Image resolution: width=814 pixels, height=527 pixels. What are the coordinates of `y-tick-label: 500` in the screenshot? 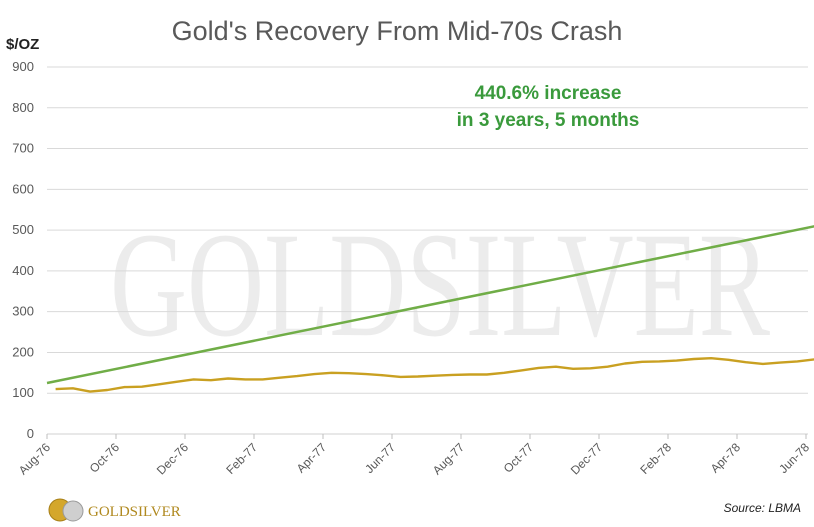 It's located at (23, 229).